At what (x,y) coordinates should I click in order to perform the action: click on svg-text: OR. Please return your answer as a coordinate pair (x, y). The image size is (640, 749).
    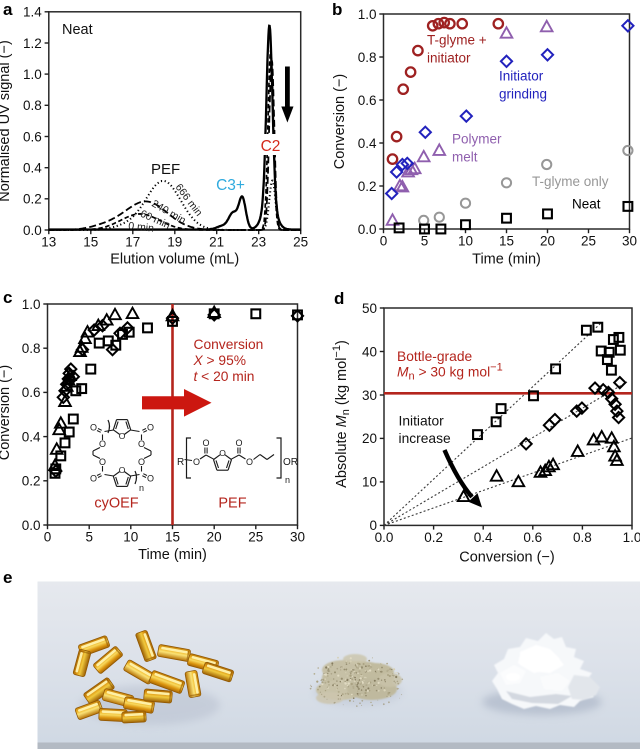
    Looking at the image, I should click on (290, 462).